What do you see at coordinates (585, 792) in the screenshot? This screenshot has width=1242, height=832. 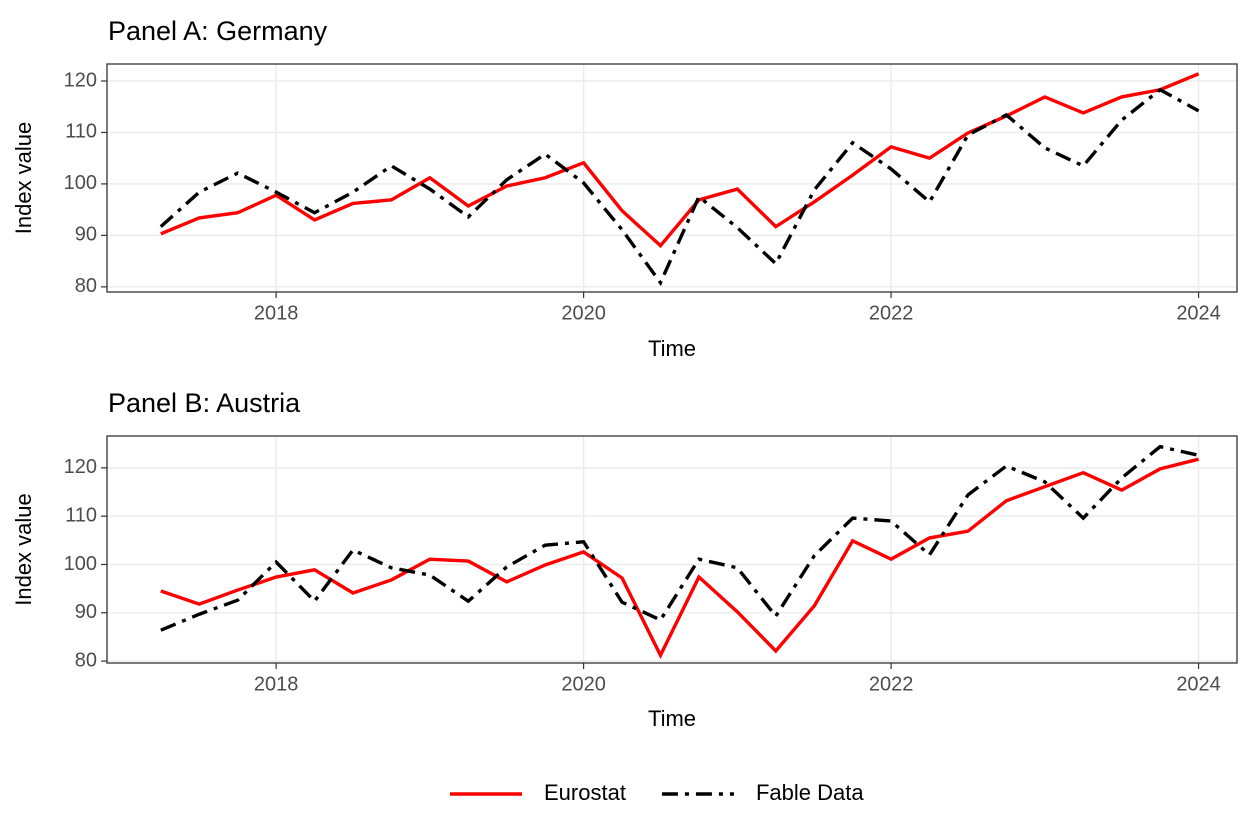 I see `legend-label: Eurostat` at bounding box center [585, 792].